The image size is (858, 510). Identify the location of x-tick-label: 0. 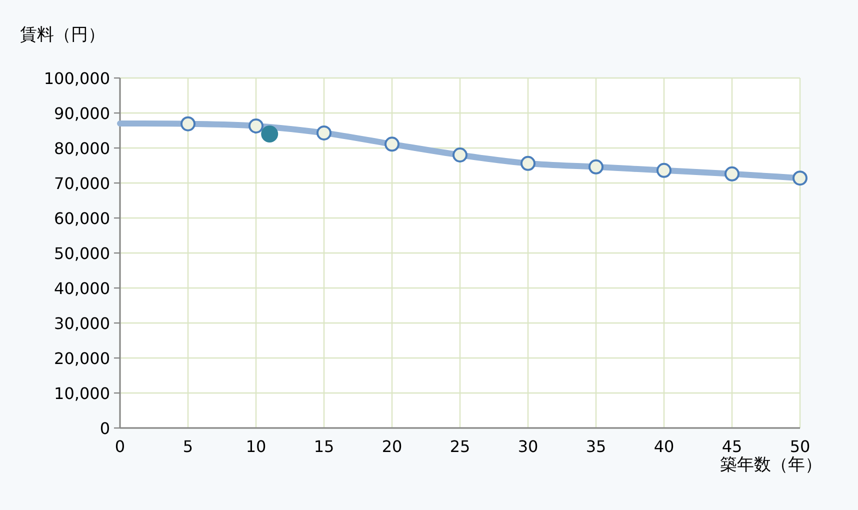
(120, 446).